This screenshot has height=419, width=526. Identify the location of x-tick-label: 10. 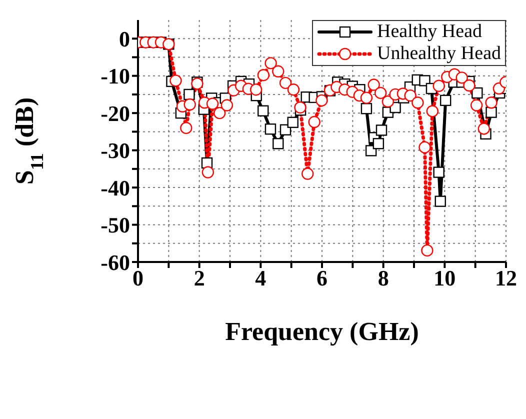
(445, 278).